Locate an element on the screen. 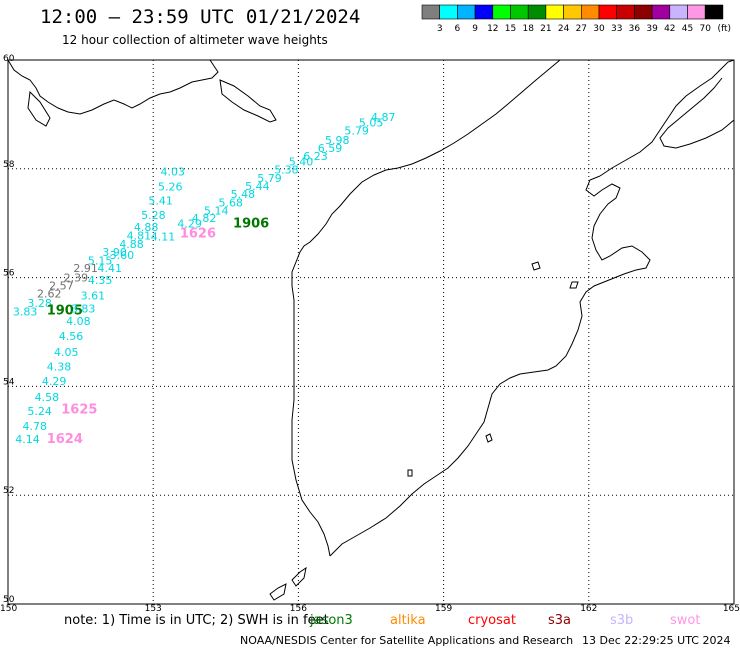 Image resolution: width=740 pixels, height=650 pixels. wave-height-label: 2.91 is located at coordinates (85, 268).